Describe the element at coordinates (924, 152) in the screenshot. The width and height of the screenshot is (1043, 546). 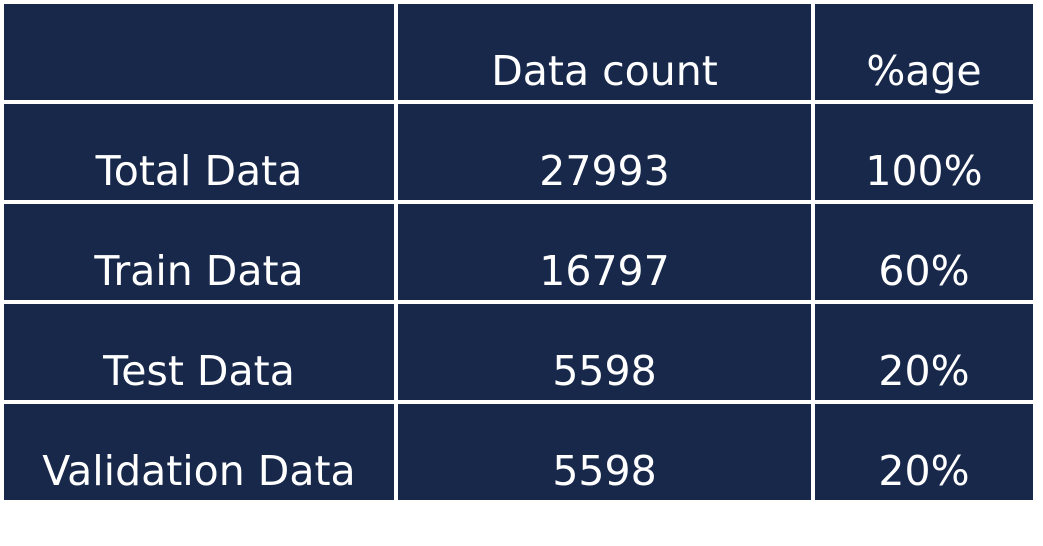
I see `percentage-cell: 100%` at that location.